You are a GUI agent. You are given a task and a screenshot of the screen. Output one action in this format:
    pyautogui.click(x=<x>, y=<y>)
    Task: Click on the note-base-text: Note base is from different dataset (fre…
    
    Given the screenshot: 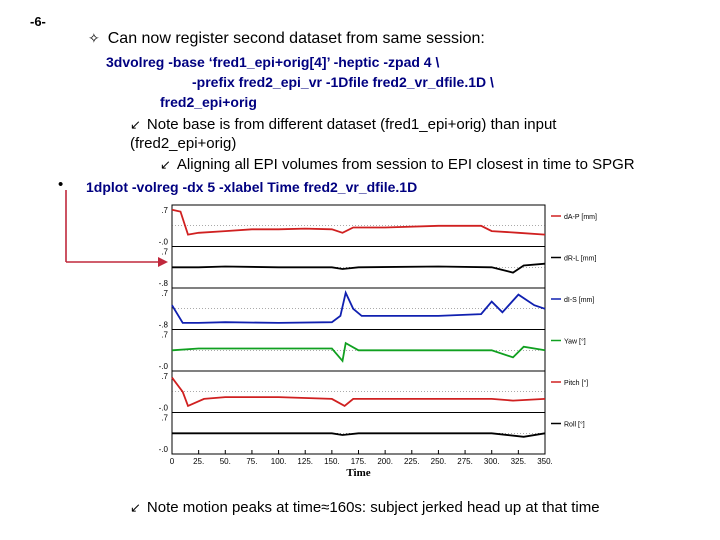 What is the action you would take?
    pyautogui.click(x=351, y=124)
    